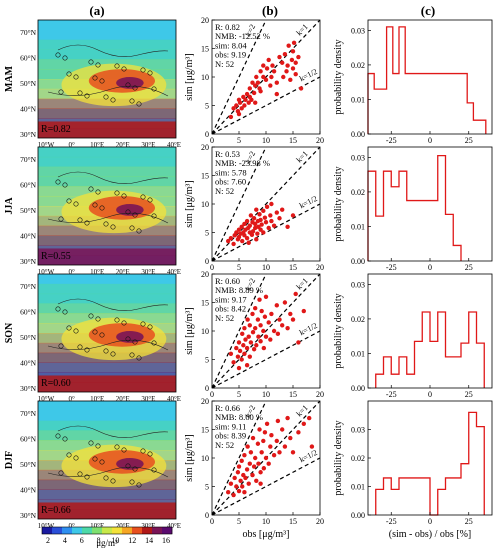  Describe the element at coordinates (308, 329) in the screenshot. I see `reference-line-label: k=1/2` at that location.